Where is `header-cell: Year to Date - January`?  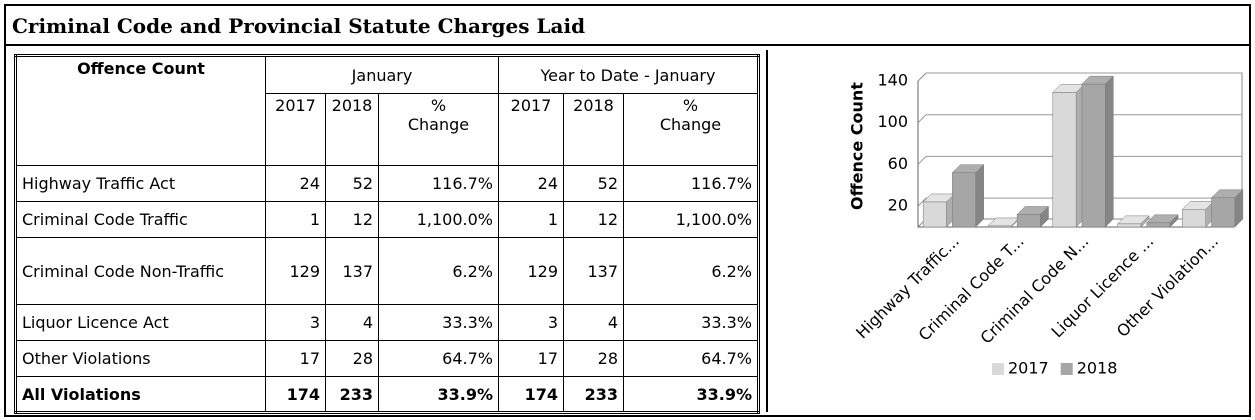 header-cell: Year to Date - January is located at coordinates (628, 74).